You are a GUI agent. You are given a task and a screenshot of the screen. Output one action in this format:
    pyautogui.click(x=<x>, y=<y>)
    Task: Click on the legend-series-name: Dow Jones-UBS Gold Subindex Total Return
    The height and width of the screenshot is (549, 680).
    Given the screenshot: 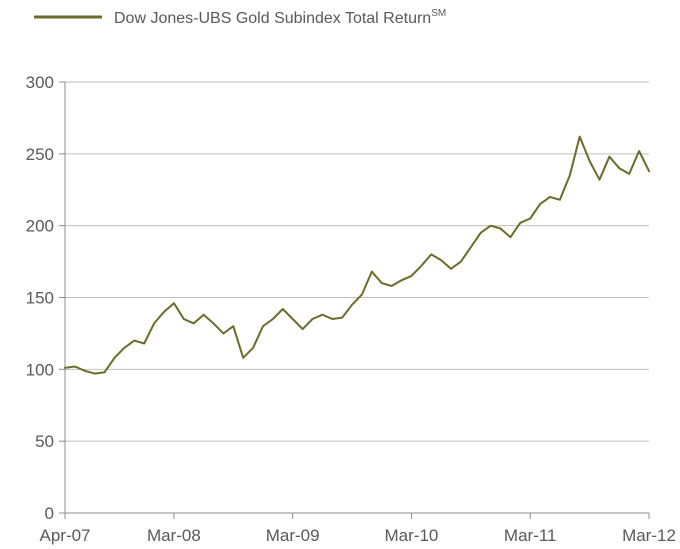 What is the action you would take?
    pyautogui.click(x=272, y=18)
    